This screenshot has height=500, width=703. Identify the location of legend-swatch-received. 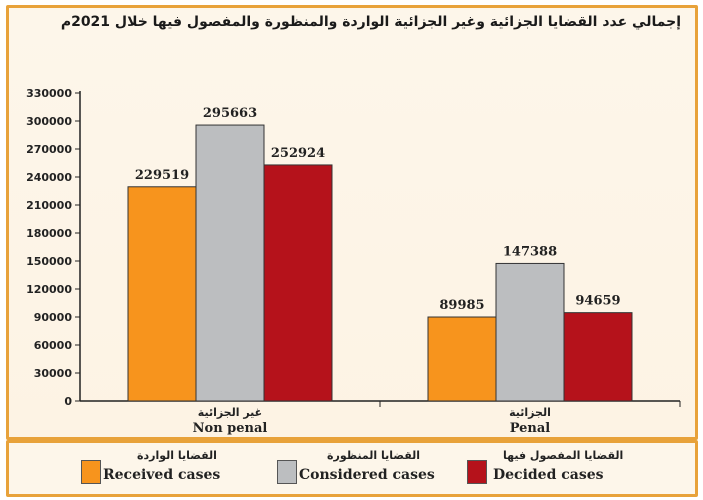
(91, 472).